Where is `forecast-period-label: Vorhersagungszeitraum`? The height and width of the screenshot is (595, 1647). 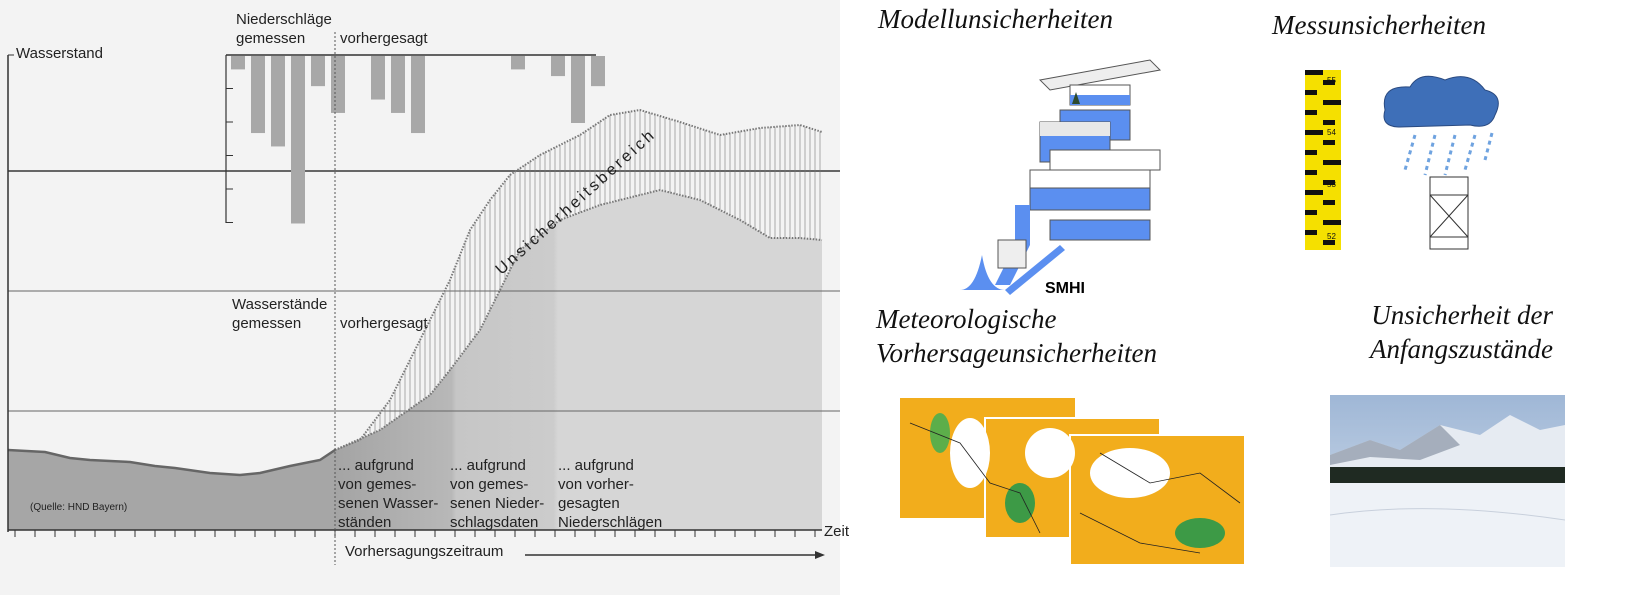 forecast-period-label: Vorhersagungszeitraum is located at coordinates (424, 551).